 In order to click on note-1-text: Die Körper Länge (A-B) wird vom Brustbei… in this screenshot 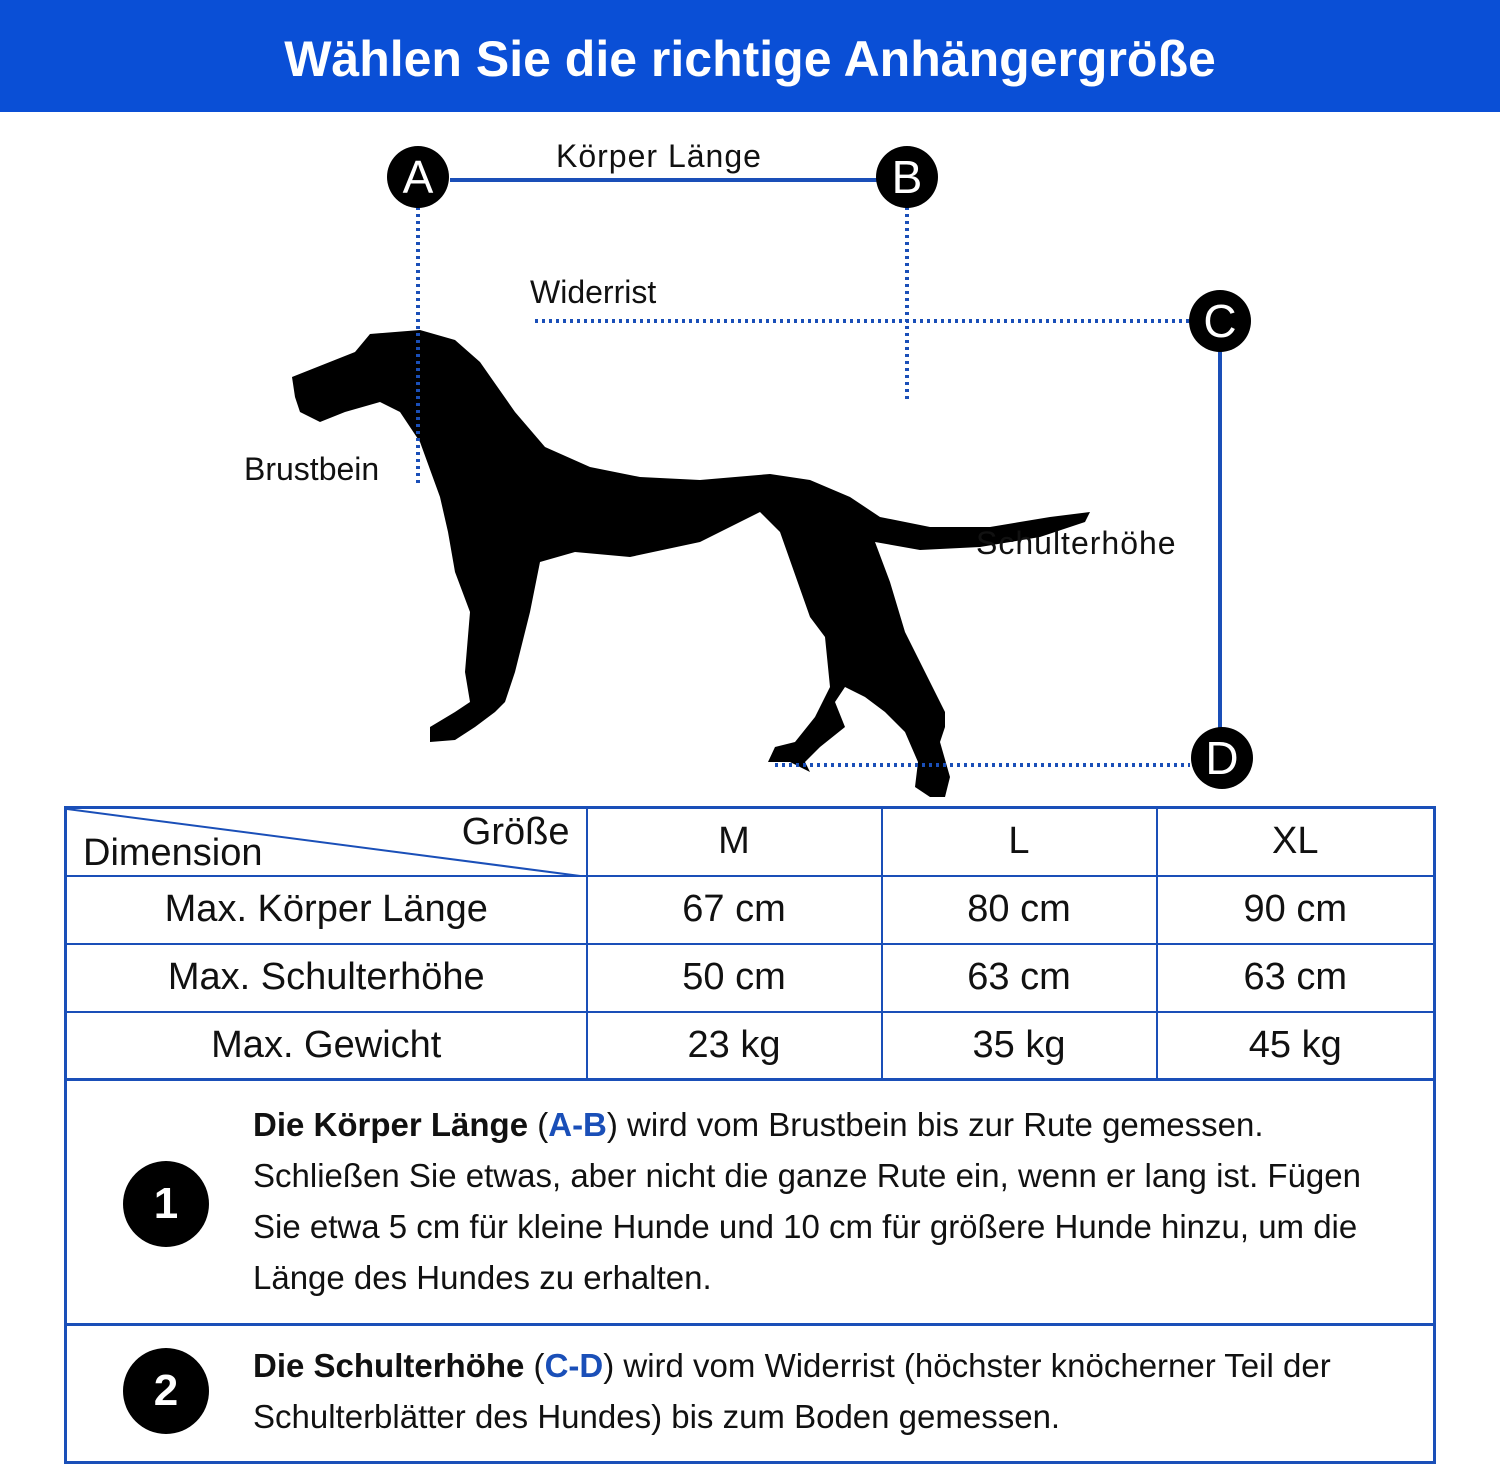, I will do `click(833, 1201)`.